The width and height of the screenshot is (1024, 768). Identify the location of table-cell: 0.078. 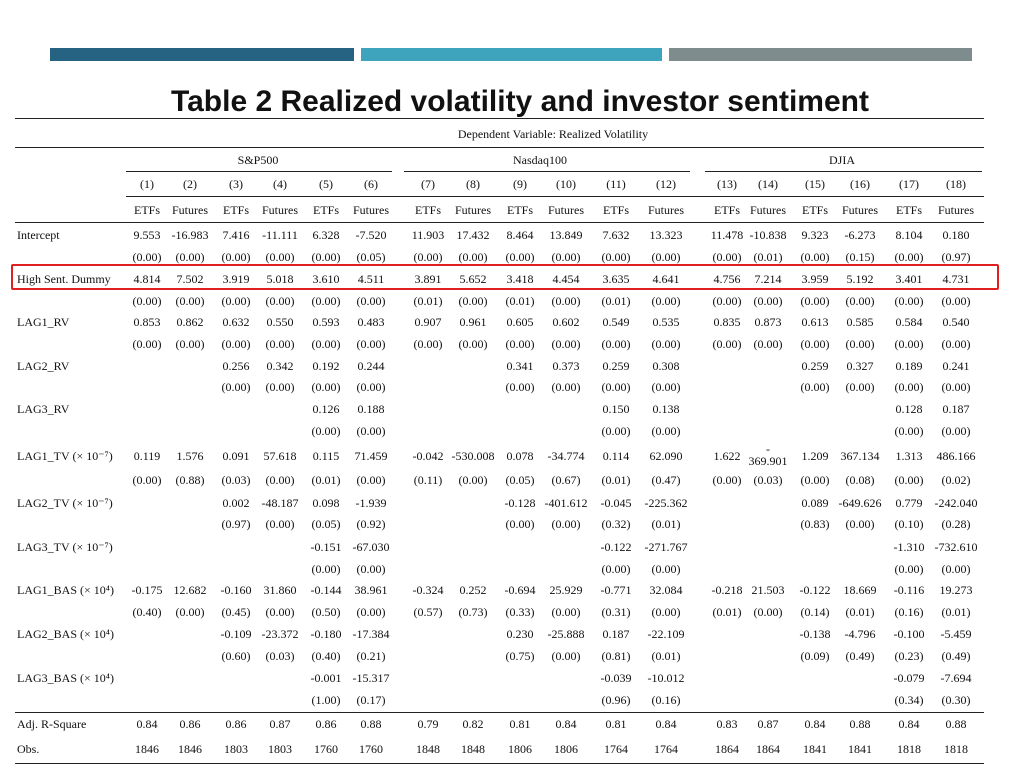
(520, 456).